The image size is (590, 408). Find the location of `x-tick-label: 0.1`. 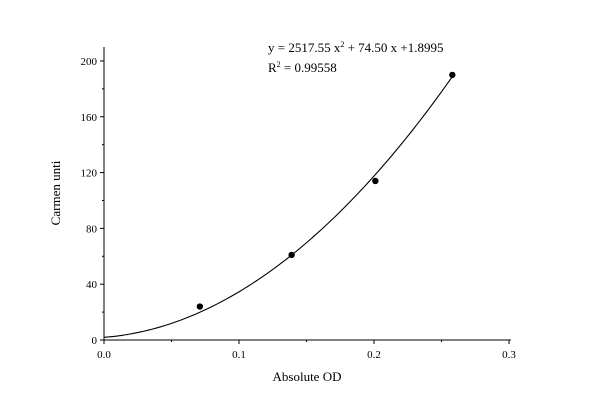

x-tick-label: 0.1 is located at coordinates (239, 355).